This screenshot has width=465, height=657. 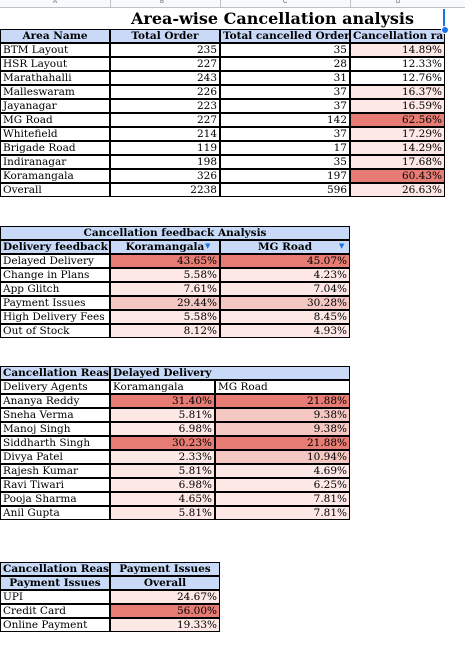 What do you see at coordinates (272, 18) in the screenshot?
I see `table1-title: Area-wise Cancellation analysis` at bounding box center [272, 18].